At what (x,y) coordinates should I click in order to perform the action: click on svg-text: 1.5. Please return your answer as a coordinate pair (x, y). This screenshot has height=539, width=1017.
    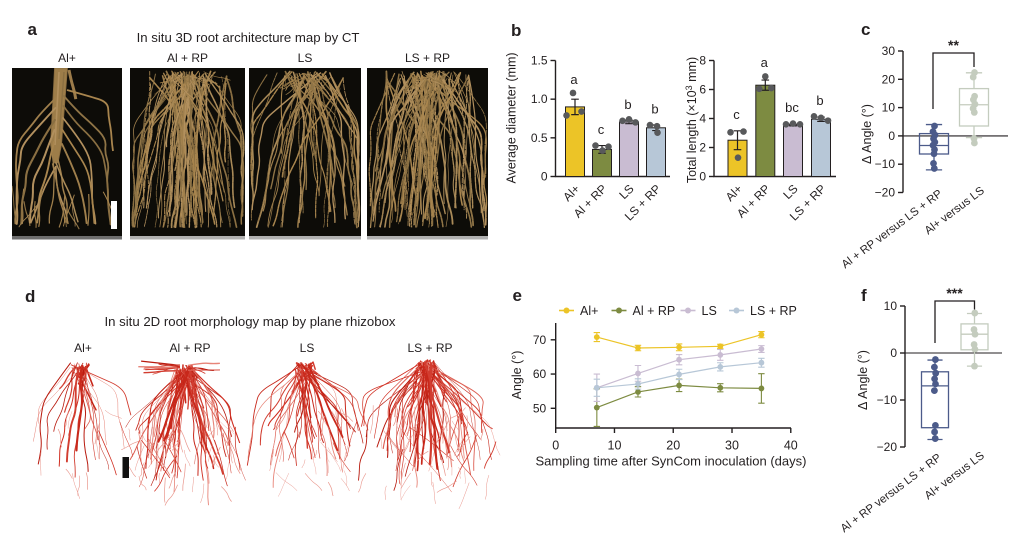
    Looking at the image, I should click on (539, 61).